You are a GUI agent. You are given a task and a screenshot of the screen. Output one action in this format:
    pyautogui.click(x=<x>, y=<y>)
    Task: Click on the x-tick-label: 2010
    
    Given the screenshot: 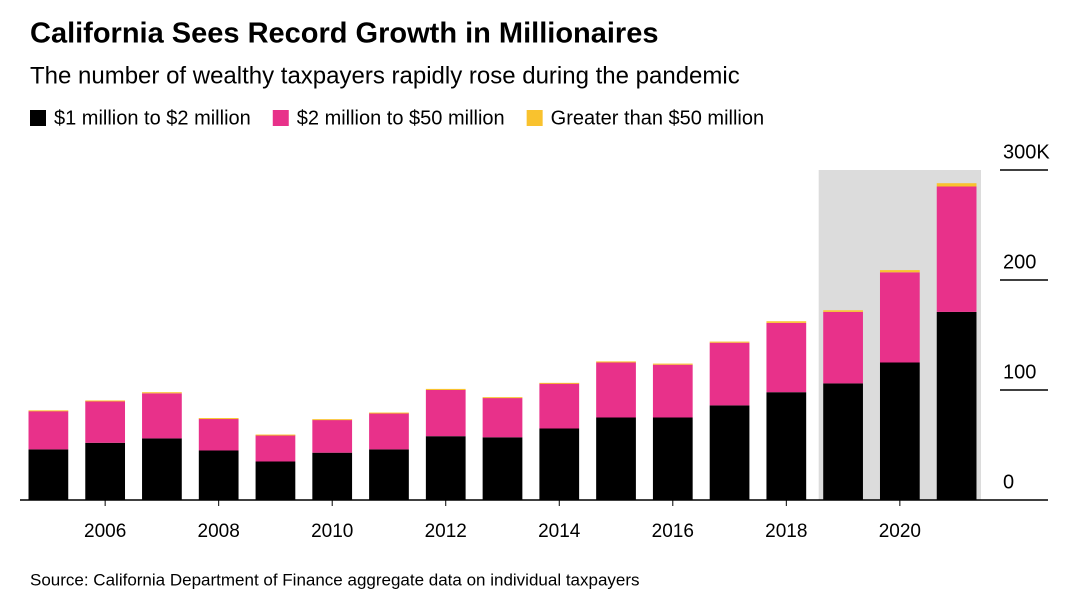 What is the action you would take?
    pyautogui.click(x=332, y=531)
    